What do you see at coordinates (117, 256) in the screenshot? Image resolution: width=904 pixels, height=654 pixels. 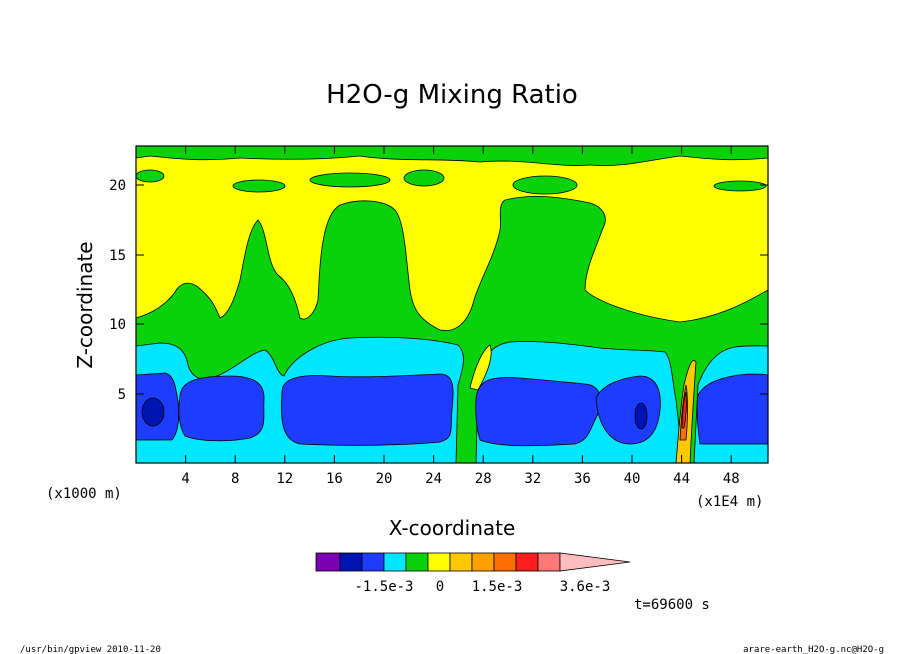 I see `y-tick-label: 15` at bounding box center [117, 256].